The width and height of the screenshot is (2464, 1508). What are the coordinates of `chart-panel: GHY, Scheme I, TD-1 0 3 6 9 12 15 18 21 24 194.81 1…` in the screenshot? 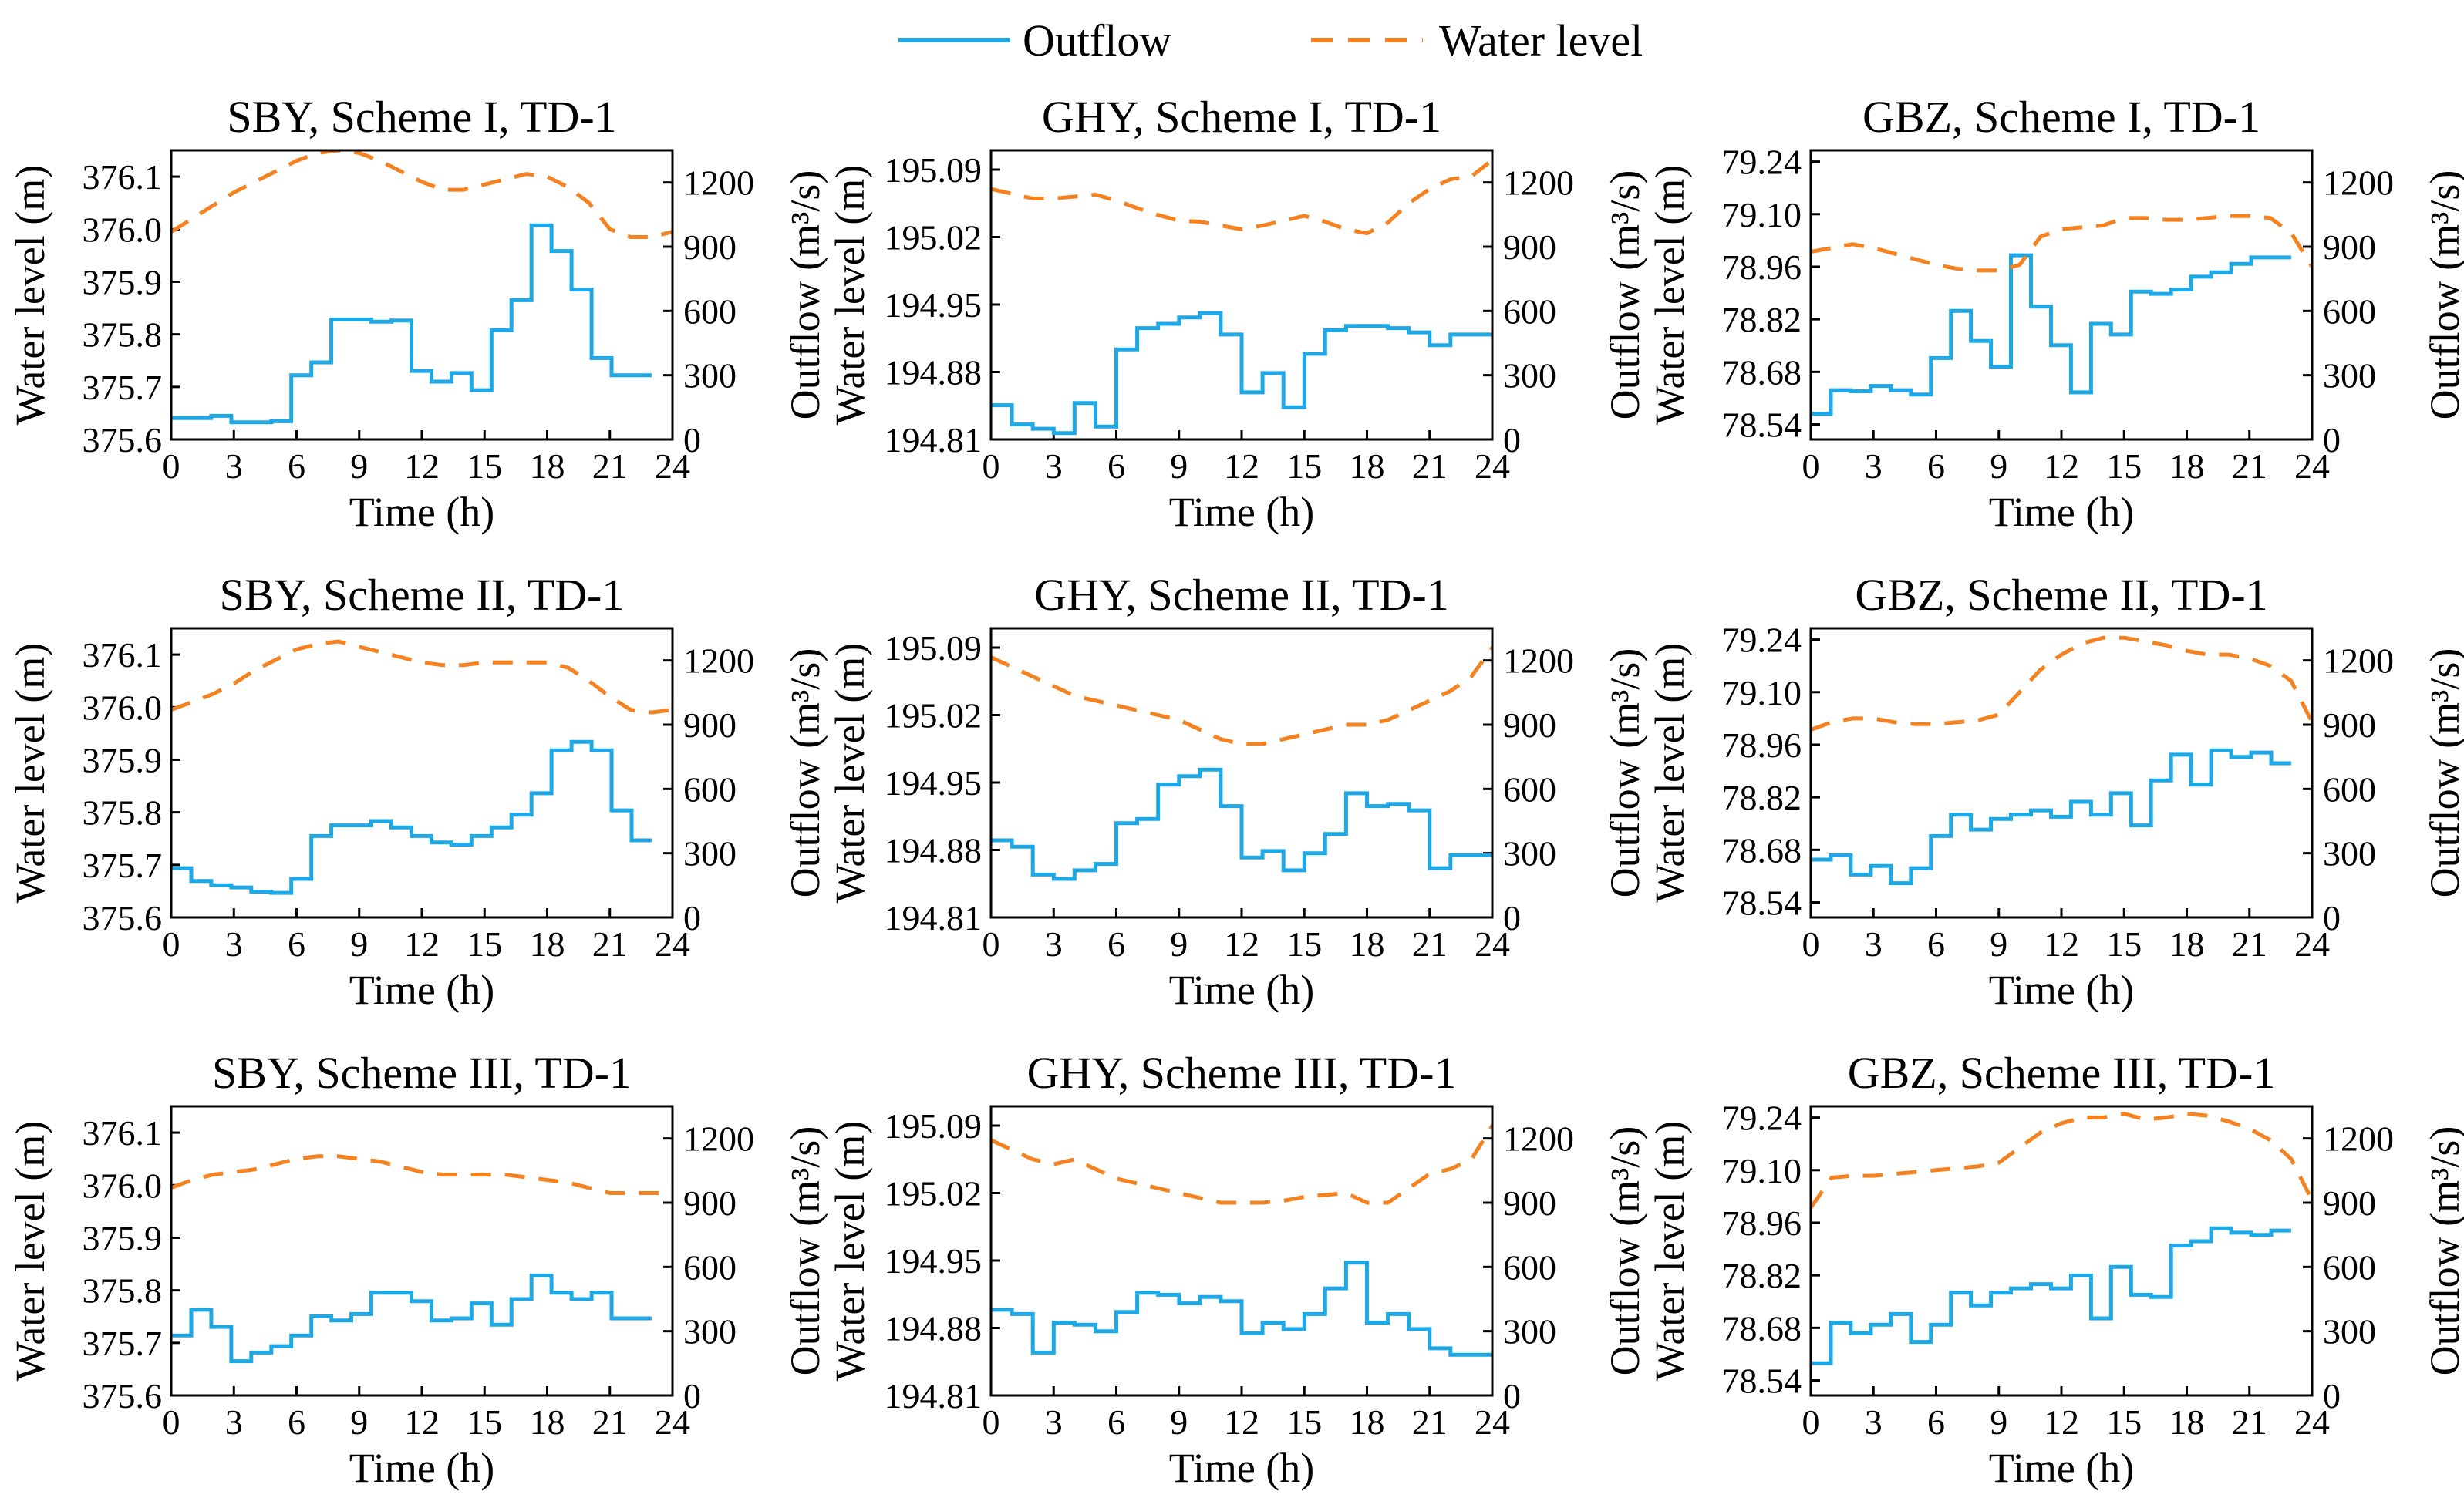 It's located at (1237, 314).